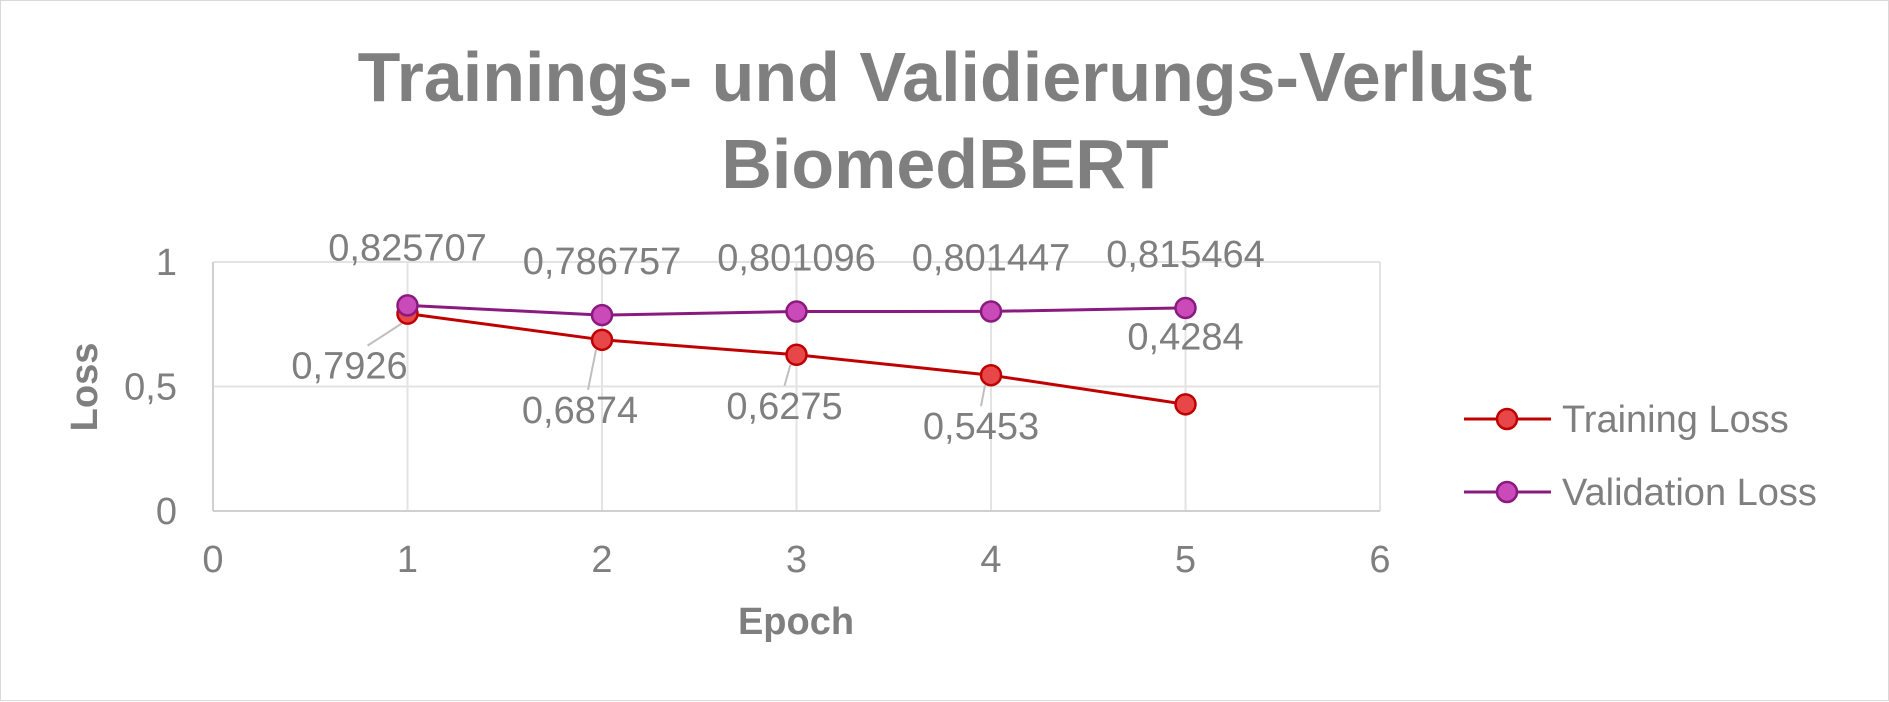  What do you see at coordinates (1185, 560) in the screenshot?
I see `x-tick-label: 5` at bounding box center [1185, 560].